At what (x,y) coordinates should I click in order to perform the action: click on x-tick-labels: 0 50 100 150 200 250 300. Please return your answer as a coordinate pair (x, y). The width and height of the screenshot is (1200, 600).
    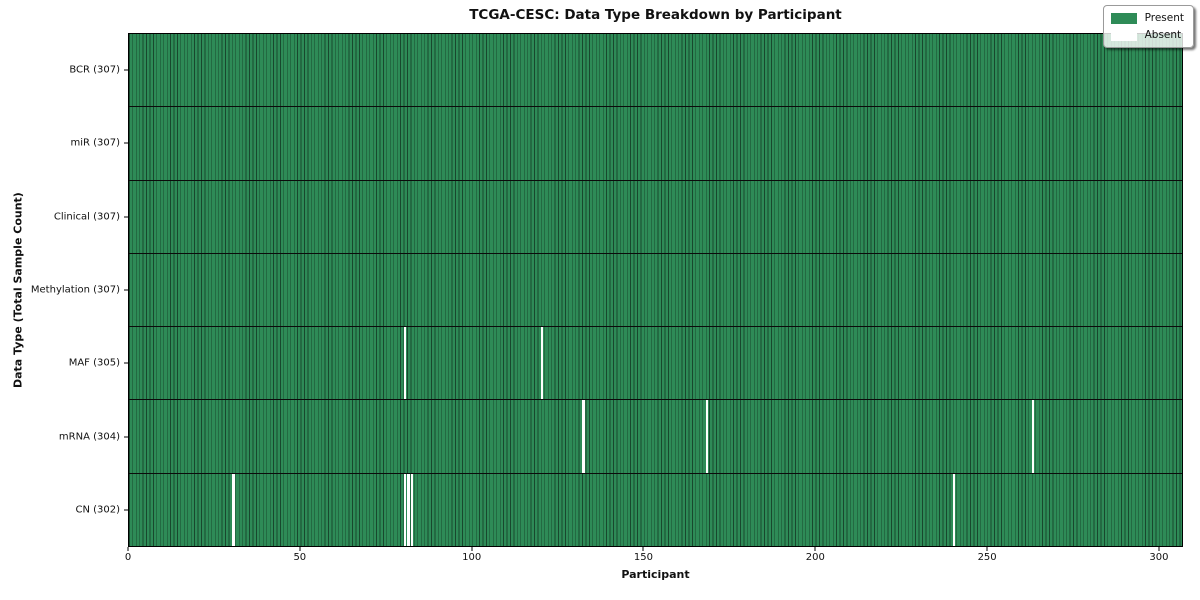
    Looking at the image, I should click on (653, 559).